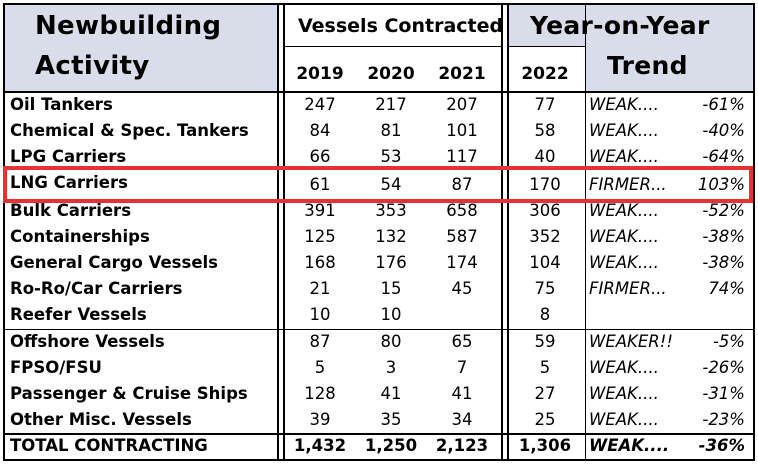 Image resolution: width=758 pixels, height=467 pixels. What do you see at coordinates (462, 288) in the screenshot?
I see `cell-2021: 45` at bounding box center [462, 288].